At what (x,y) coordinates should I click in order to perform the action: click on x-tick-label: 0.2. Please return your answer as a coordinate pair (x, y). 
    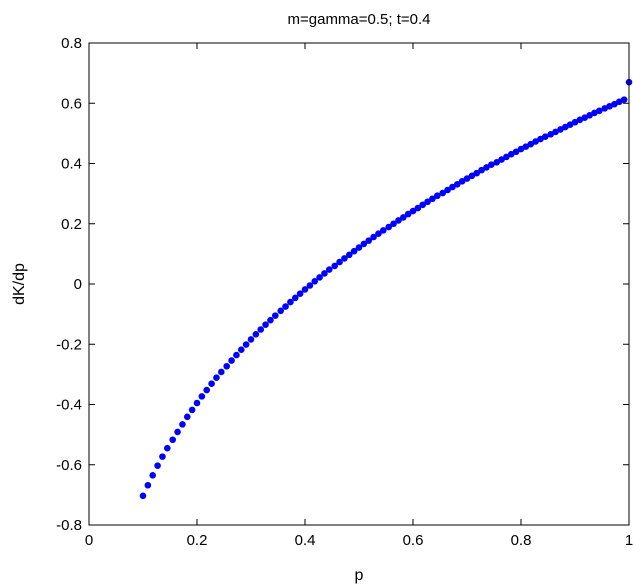
    Looking at the image, I should click on (197, 540).